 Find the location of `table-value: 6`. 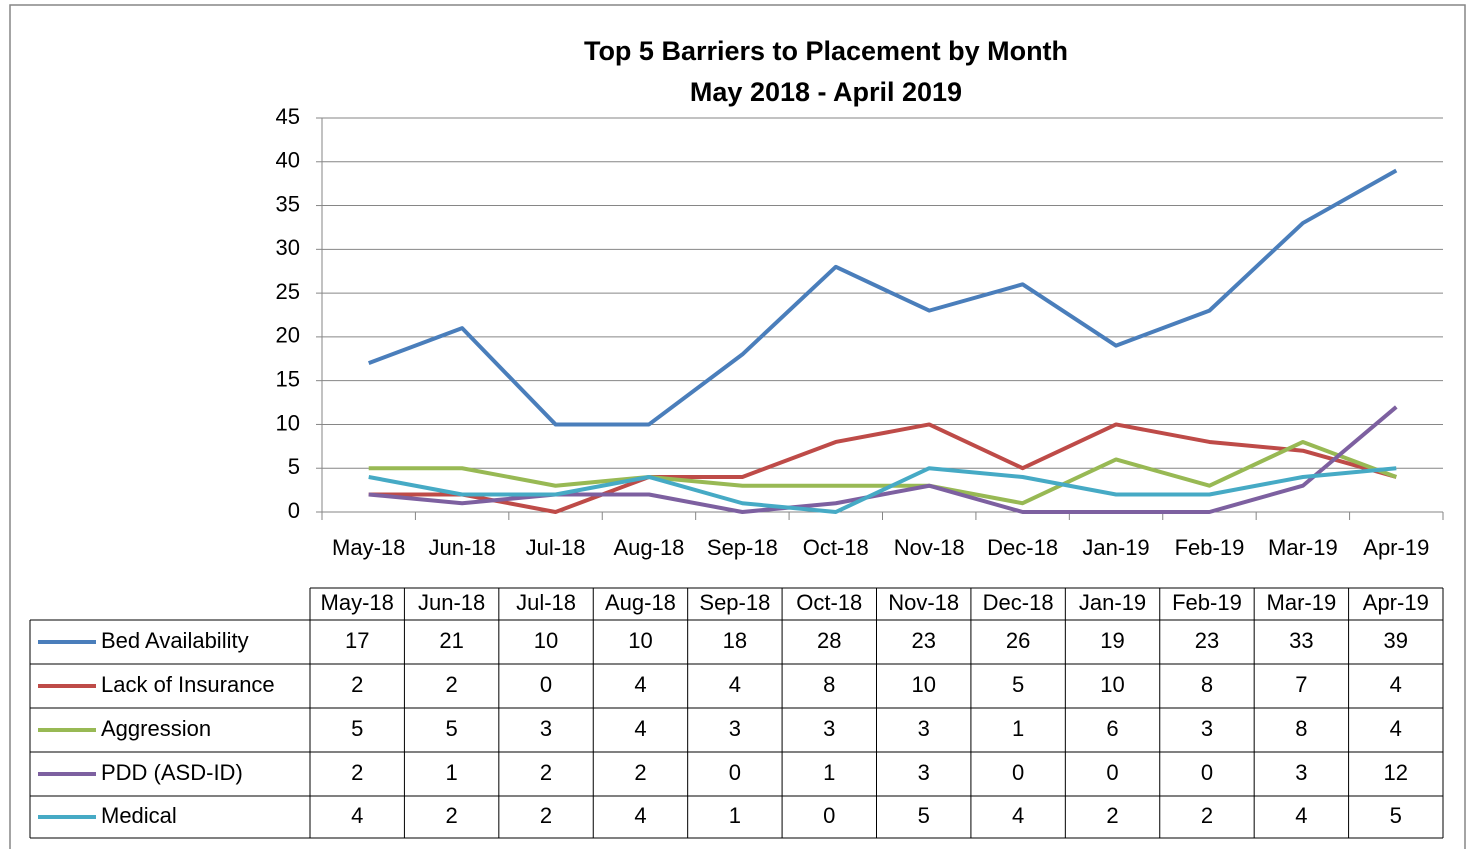

table-value: 6 is located at coordinates (1112, 728).